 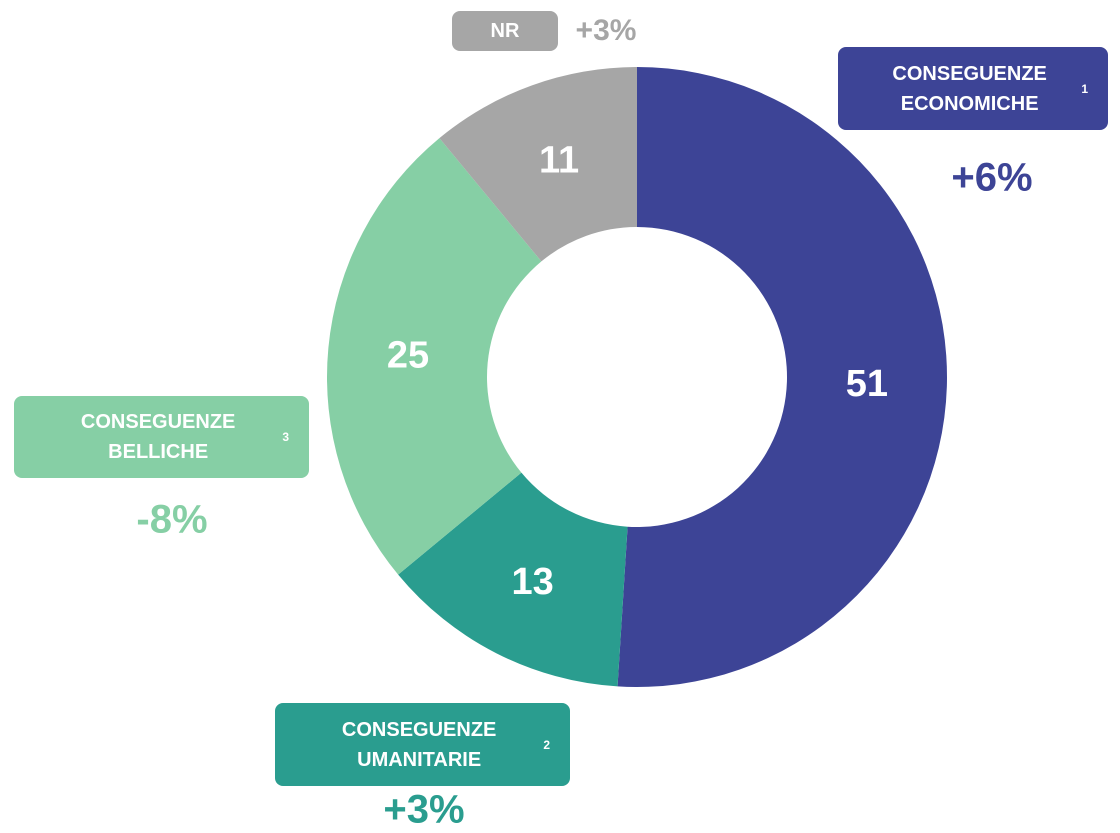 I want to click on category-name: CONSEGUENZE ECONOMICHE, so click(x=969, y=88).